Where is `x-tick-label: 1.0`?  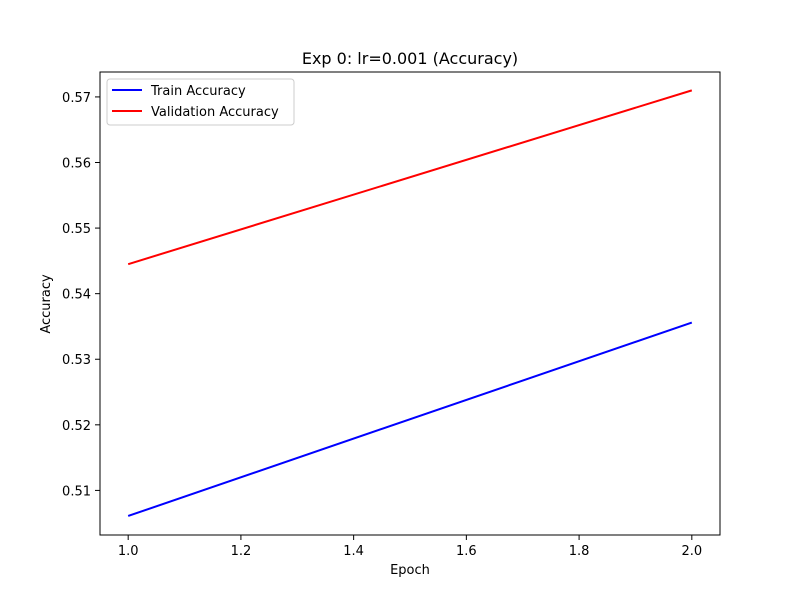 x-tick-label: 1.0 is located at coordinates (128, 551).